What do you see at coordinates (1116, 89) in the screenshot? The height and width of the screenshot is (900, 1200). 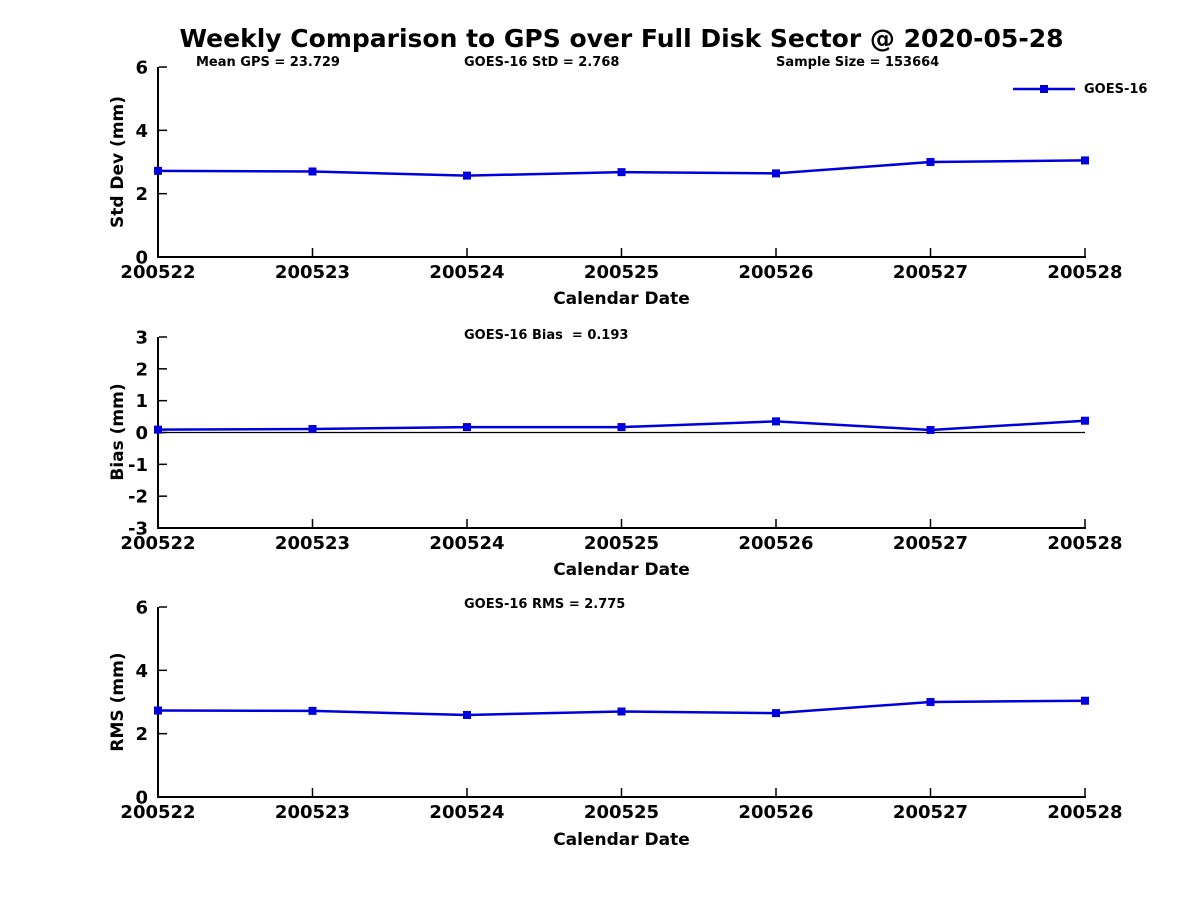 I see `legend-label: GOES-16` at bounding box center [1116, 89].